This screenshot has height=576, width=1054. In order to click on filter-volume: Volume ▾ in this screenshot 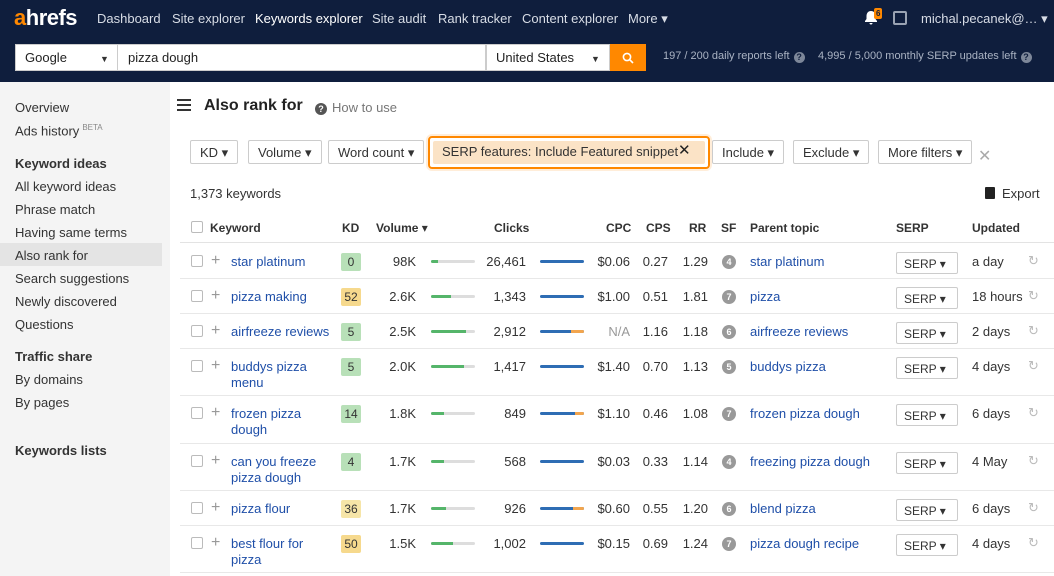, I will do `click(285, 152)`.